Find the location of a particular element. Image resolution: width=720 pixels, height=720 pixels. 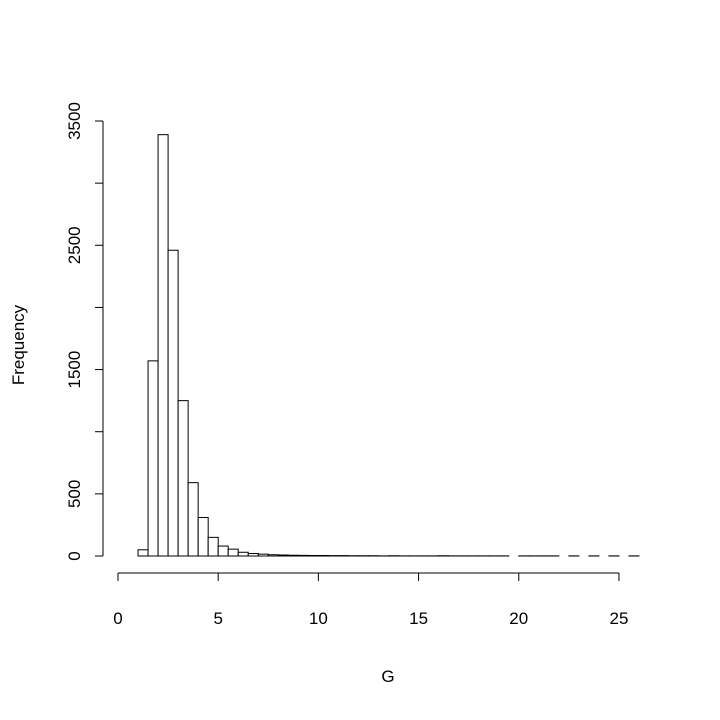

x-tick-label: 20 is located at coordinates (518, 618).